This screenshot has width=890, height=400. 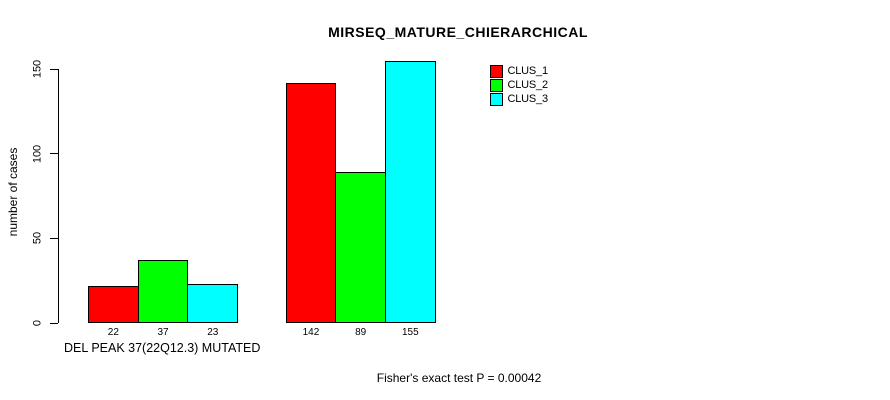 I want to click on legend-item: CLUS_2, so click(x=519, y=85).